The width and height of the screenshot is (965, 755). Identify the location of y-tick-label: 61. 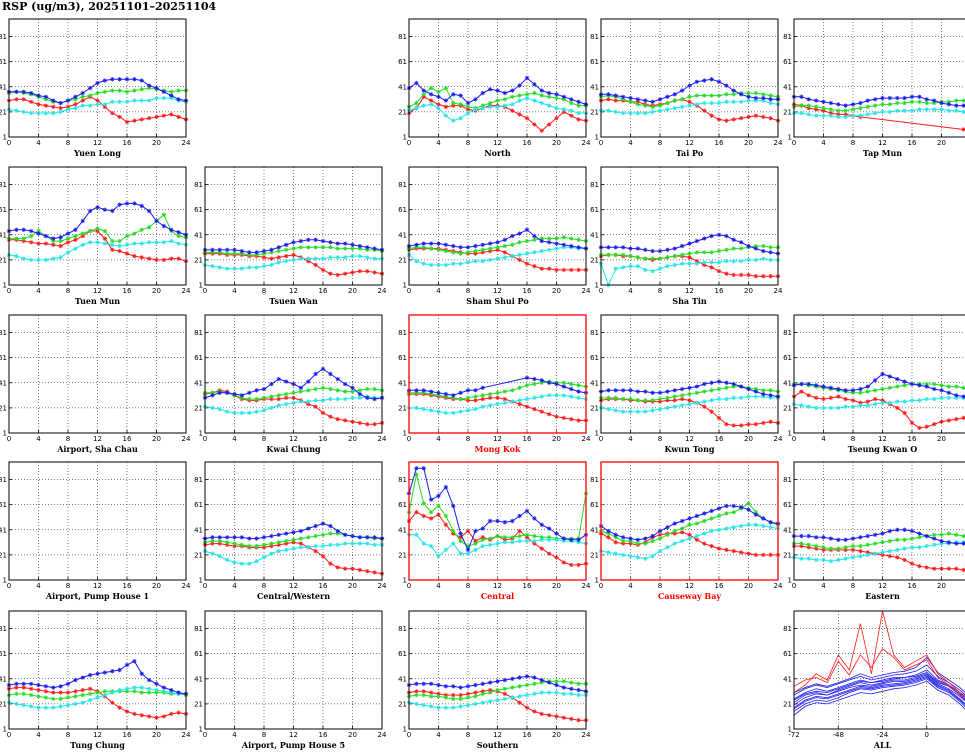
(787, 62).